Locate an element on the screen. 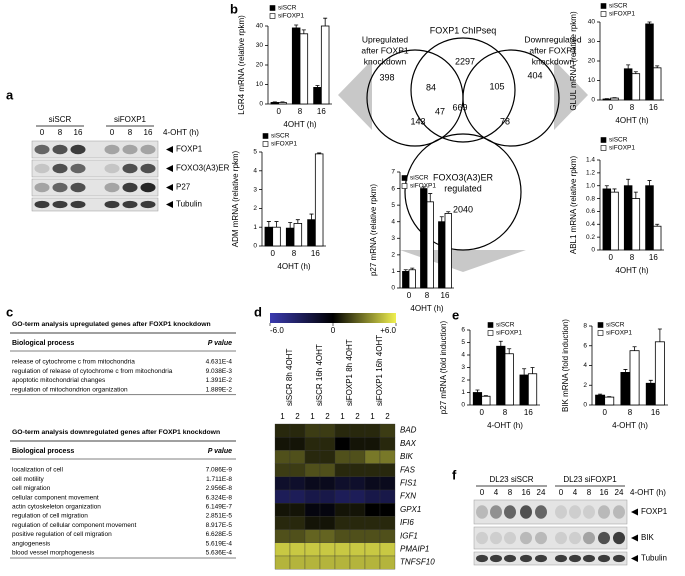  y-tick-label: 0 is located at coordinates (393, 288).